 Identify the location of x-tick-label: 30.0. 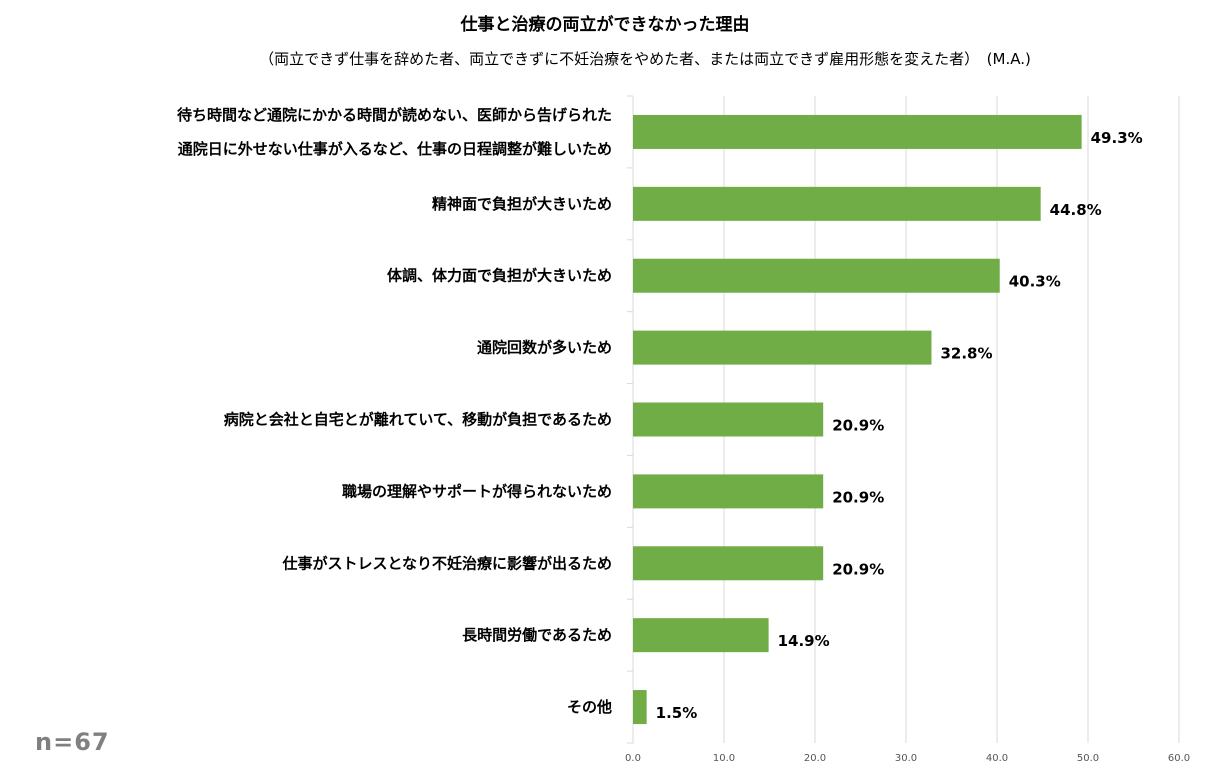
(906, 758).